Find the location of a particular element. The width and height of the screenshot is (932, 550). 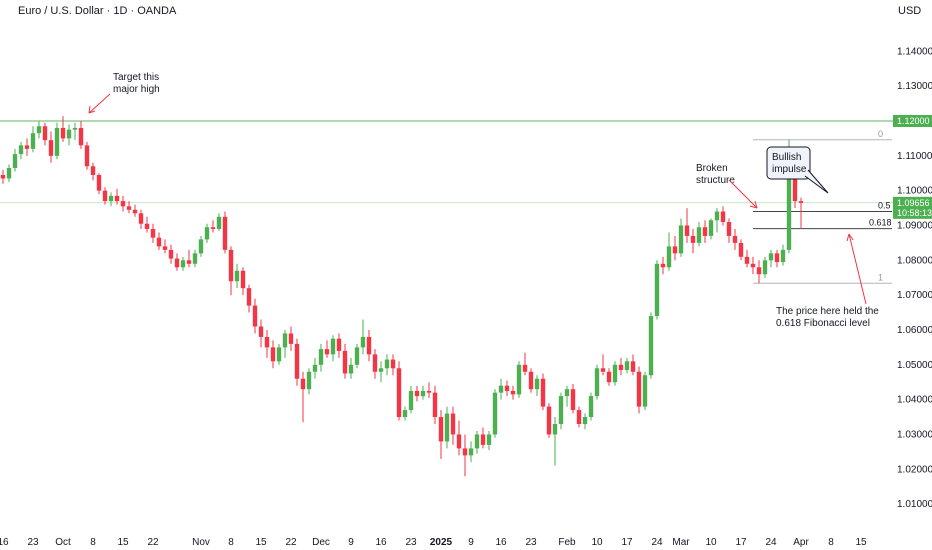

fib-label-1: 1 is located at coordinates (880, 277).